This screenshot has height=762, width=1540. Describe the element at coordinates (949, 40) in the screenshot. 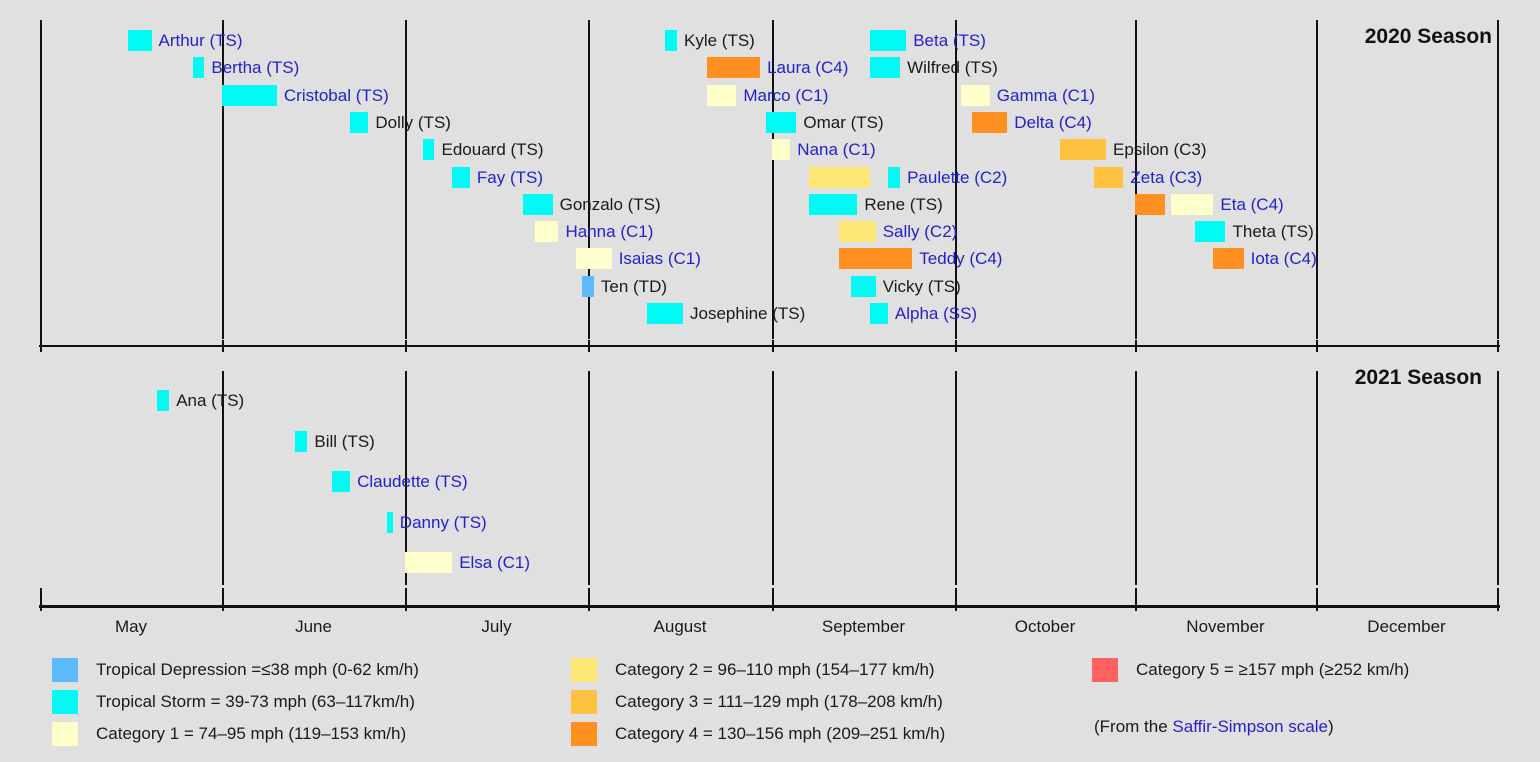

I see `storm-label-beta: Beta (TS)` at that location.